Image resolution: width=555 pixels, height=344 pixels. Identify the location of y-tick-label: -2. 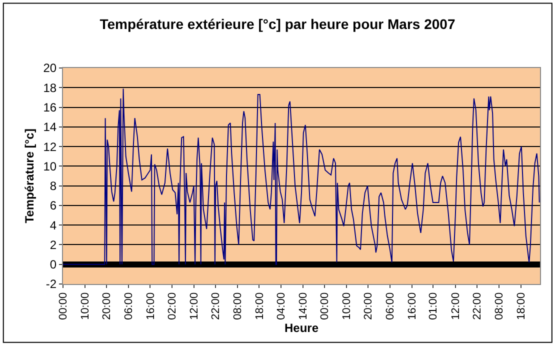
(51, 284).